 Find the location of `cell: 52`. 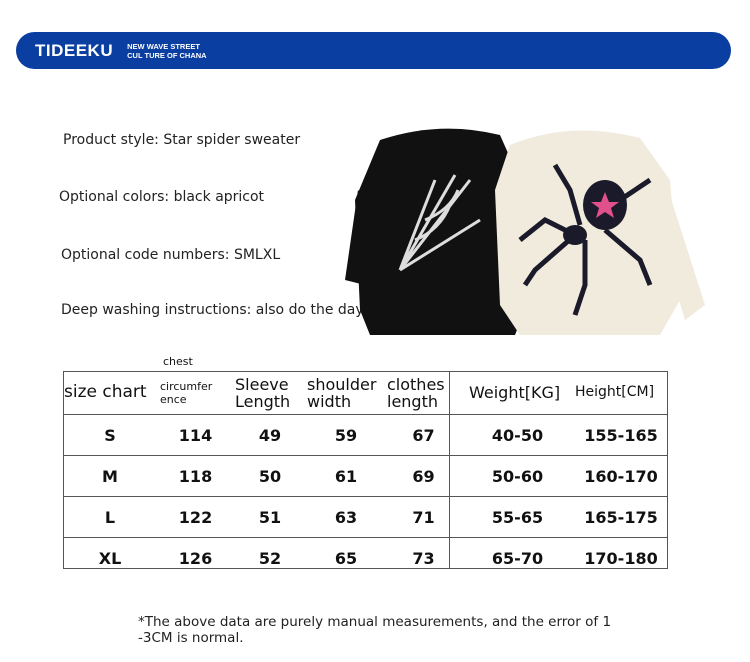

cell: 52 is located at coordinates (270, 557).